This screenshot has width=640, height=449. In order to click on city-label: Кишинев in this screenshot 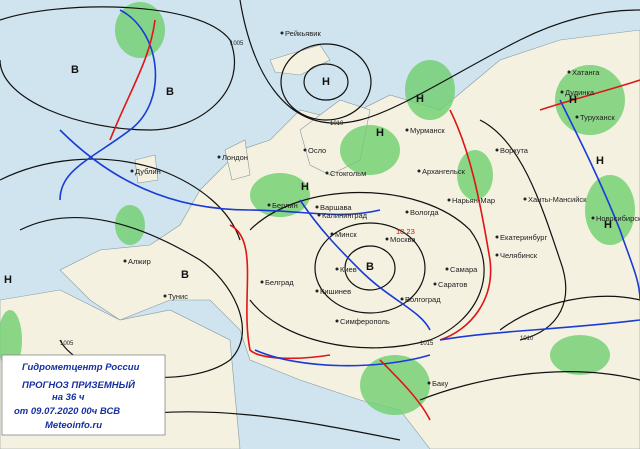, I will do `click(335, 291)`.